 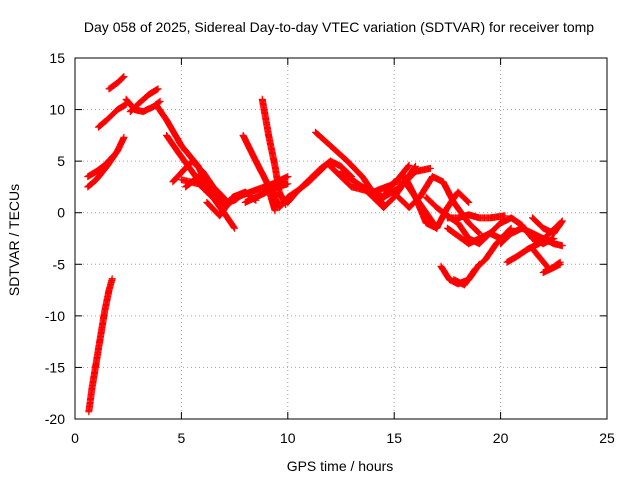 I want to click on x-tick-label: 15, so click(x=394, y=438).